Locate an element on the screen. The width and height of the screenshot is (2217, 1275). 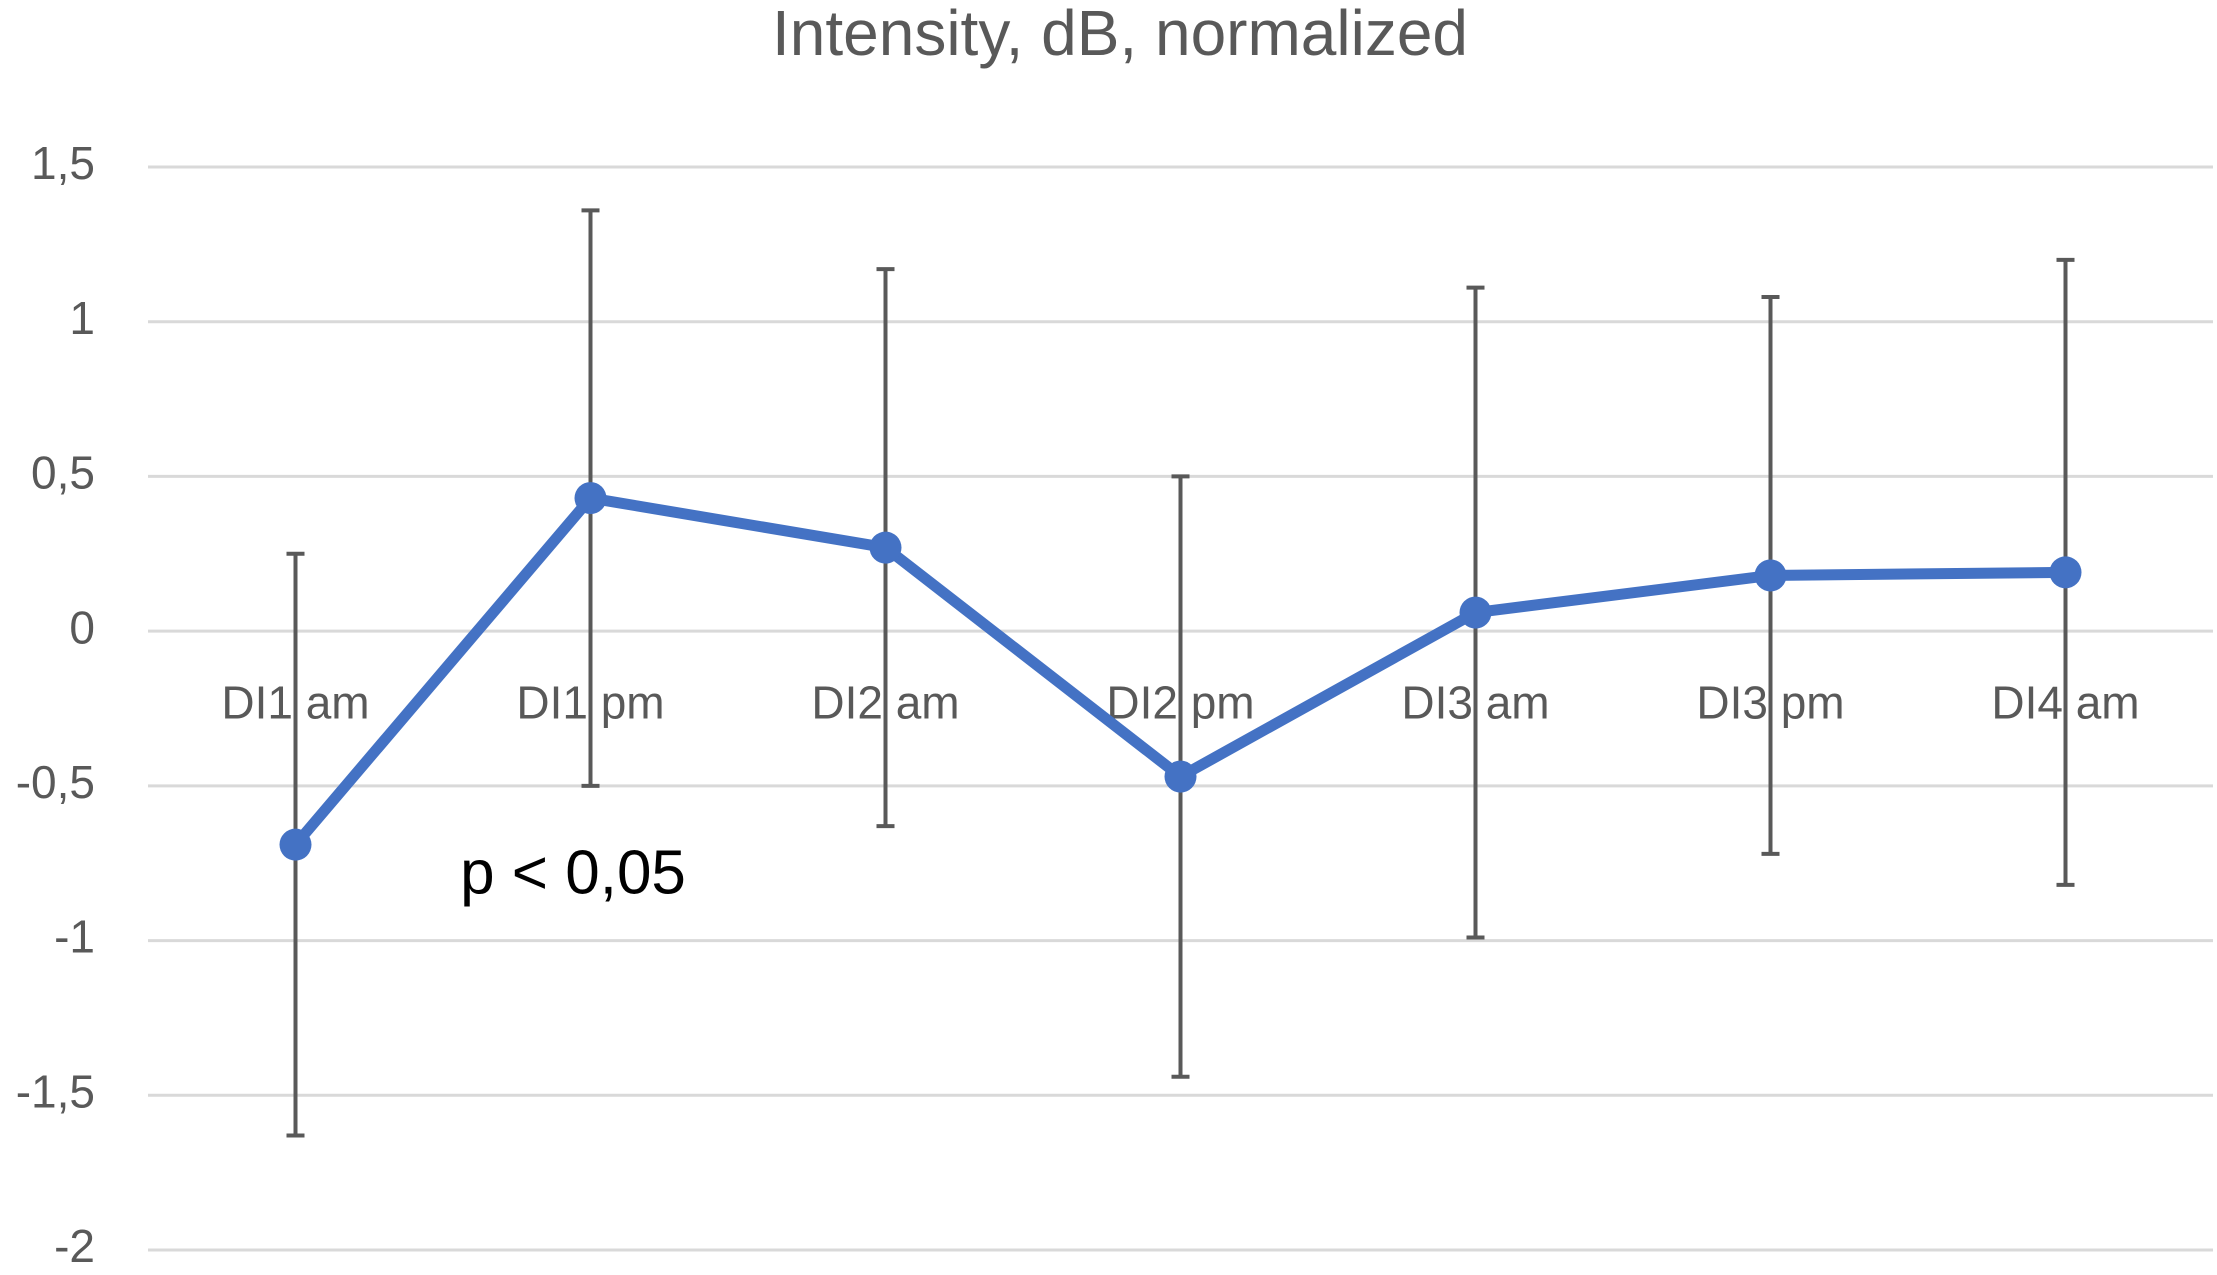
y-tick-label: 1 is located at coordinates (82, 318).